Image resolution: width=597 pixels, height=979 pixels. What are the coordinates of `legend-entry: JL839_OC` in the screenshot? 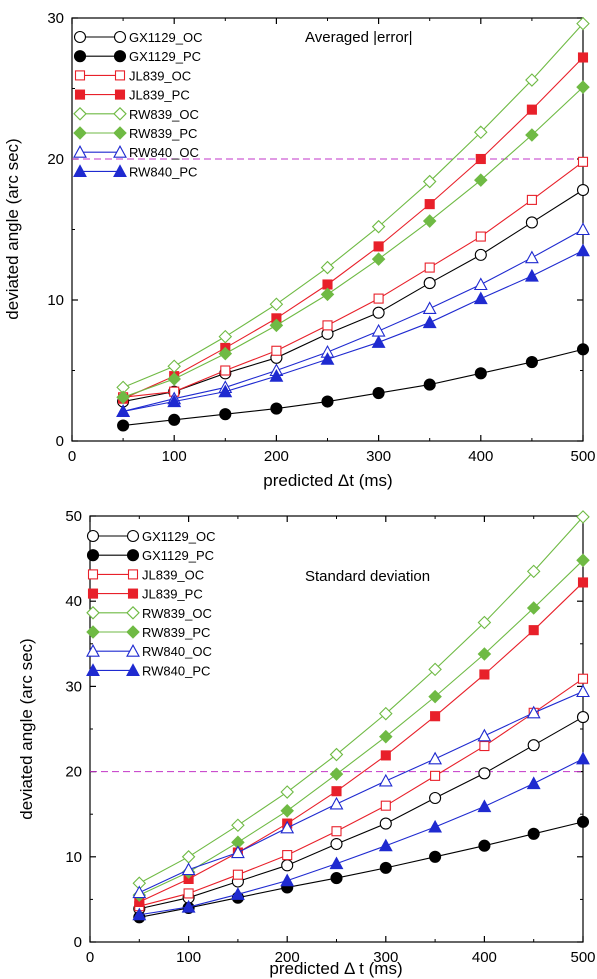 It's located at (145, 574).